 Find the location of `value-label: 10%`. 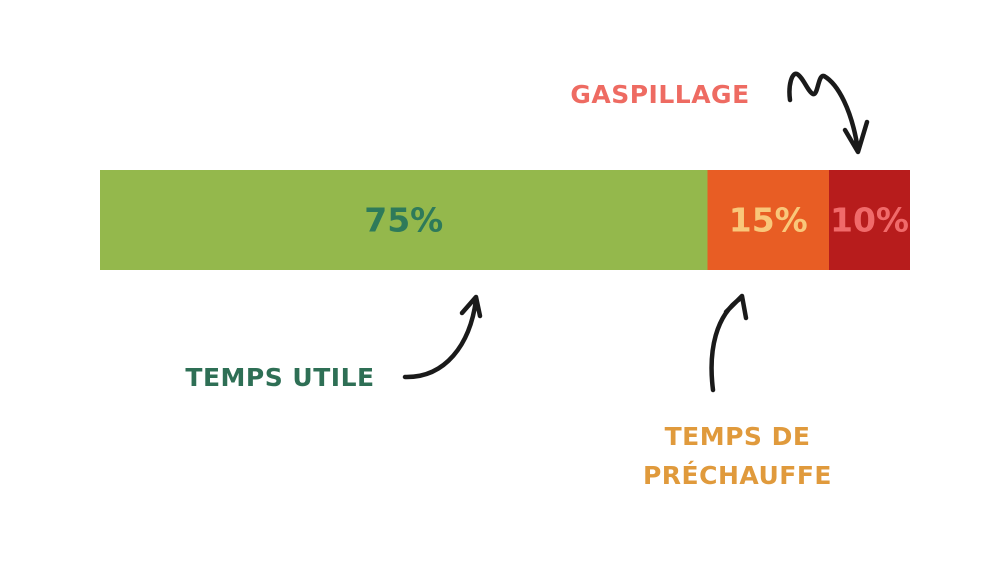

value-label: 10% is located at coordinates (869, 220).